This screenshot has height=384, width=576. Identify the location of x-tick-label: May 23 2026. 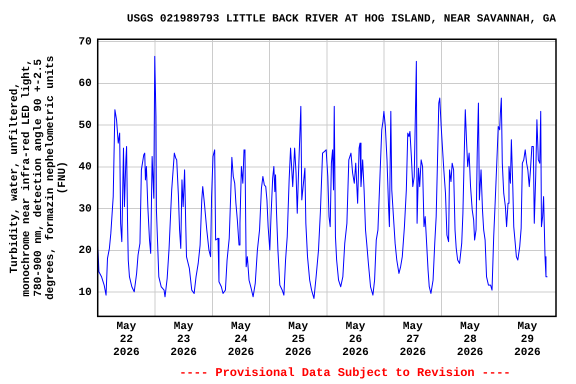
(183, 340).